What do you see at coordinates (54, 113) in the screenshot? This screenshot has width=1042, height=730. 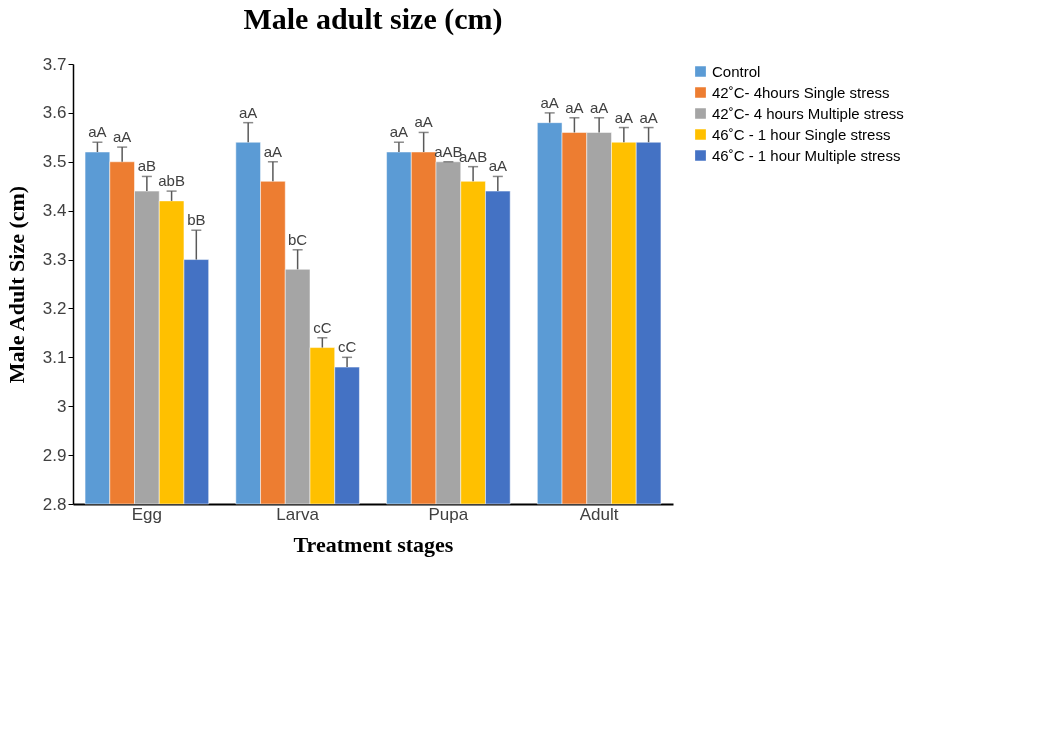 I see `y-tick-label: 3.6` at bounding box center [54, 113].